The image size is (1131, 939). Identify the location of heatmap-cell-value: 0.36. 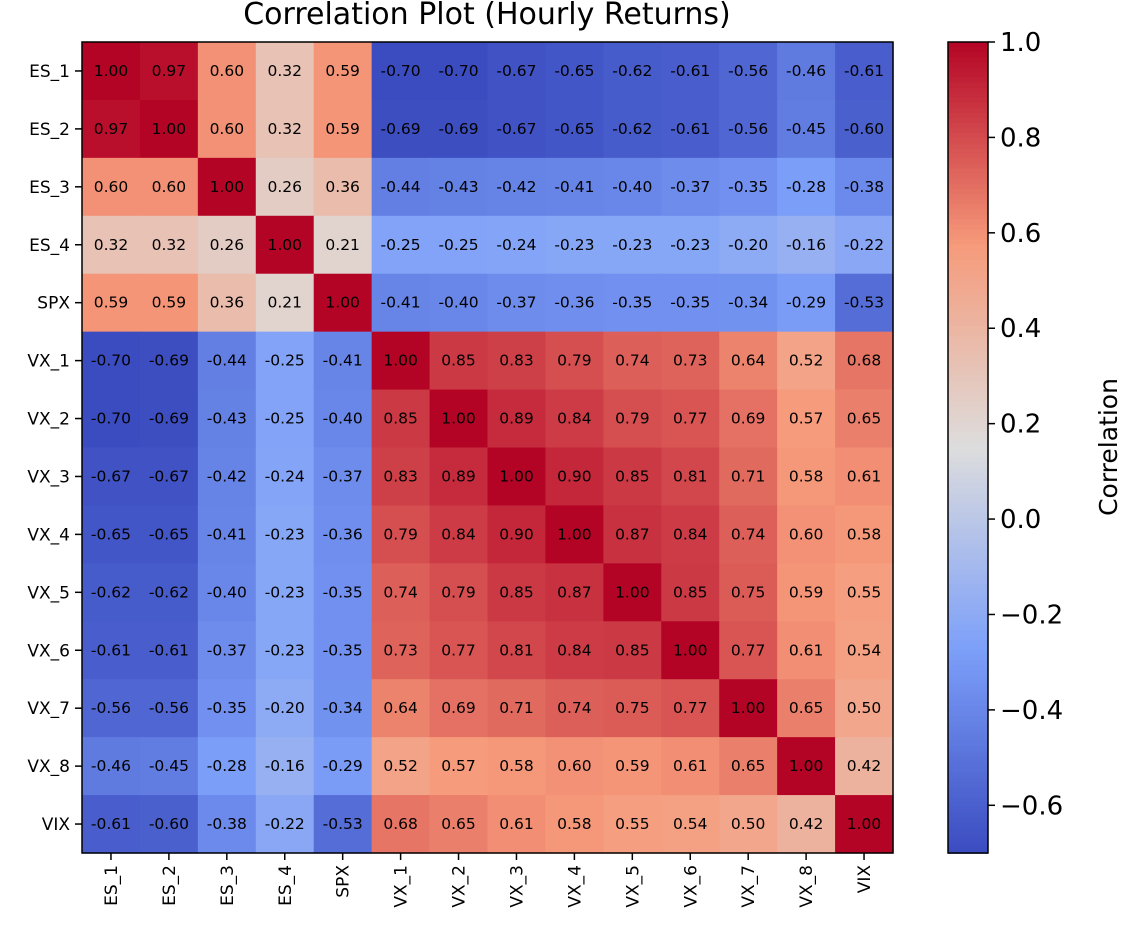
(227, 303).